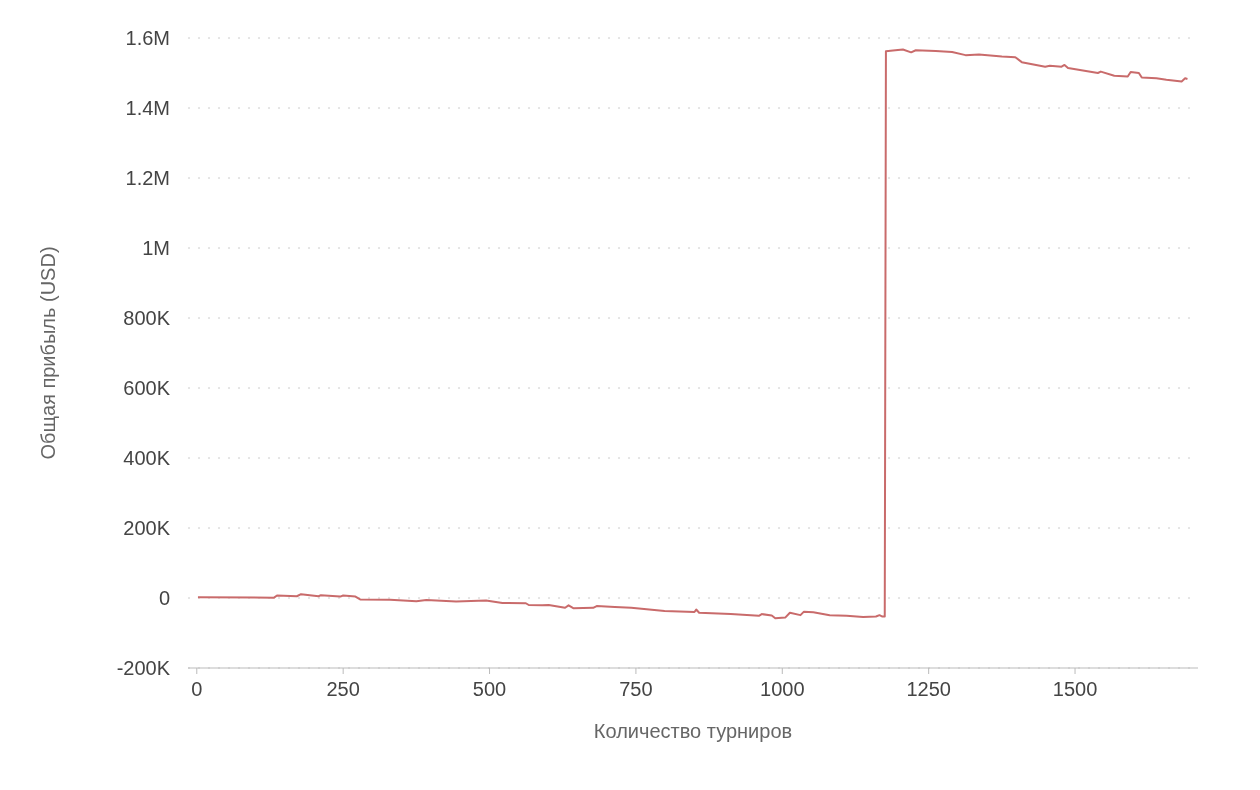 Image resolution: width=1260 pixels, height=790 pixels. I want to click on x-axis-title: Количество турниров, so click(693, 731).